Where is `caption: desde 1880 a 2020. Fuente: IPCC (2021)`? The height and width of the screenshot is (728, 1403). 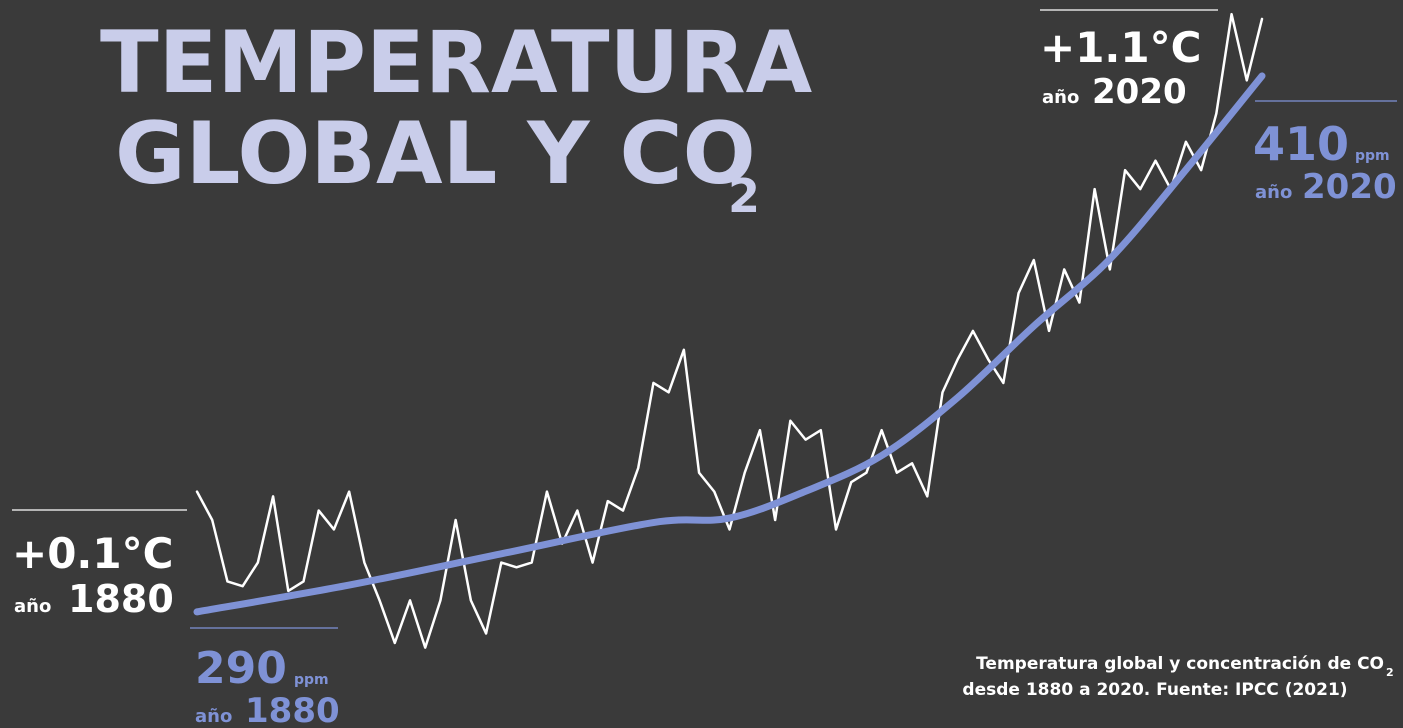
caption: desde 1880 a 2020. Fuente: IPCC (2021) is located at coordinates (1154, 690).